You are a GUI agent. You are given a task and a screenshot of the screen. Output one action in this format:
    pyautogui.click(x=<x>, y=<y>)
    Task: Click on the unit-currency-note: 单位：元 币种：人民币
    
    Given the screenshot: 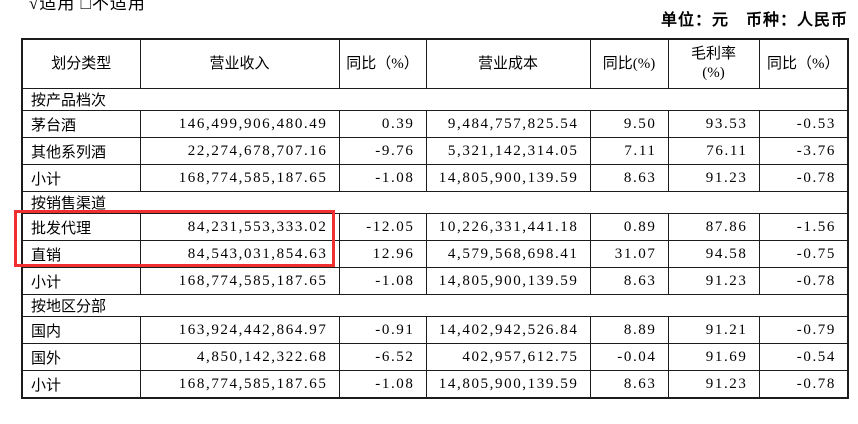 What is the action you would take?
    pyautogui.click(x=754, y=20)
    